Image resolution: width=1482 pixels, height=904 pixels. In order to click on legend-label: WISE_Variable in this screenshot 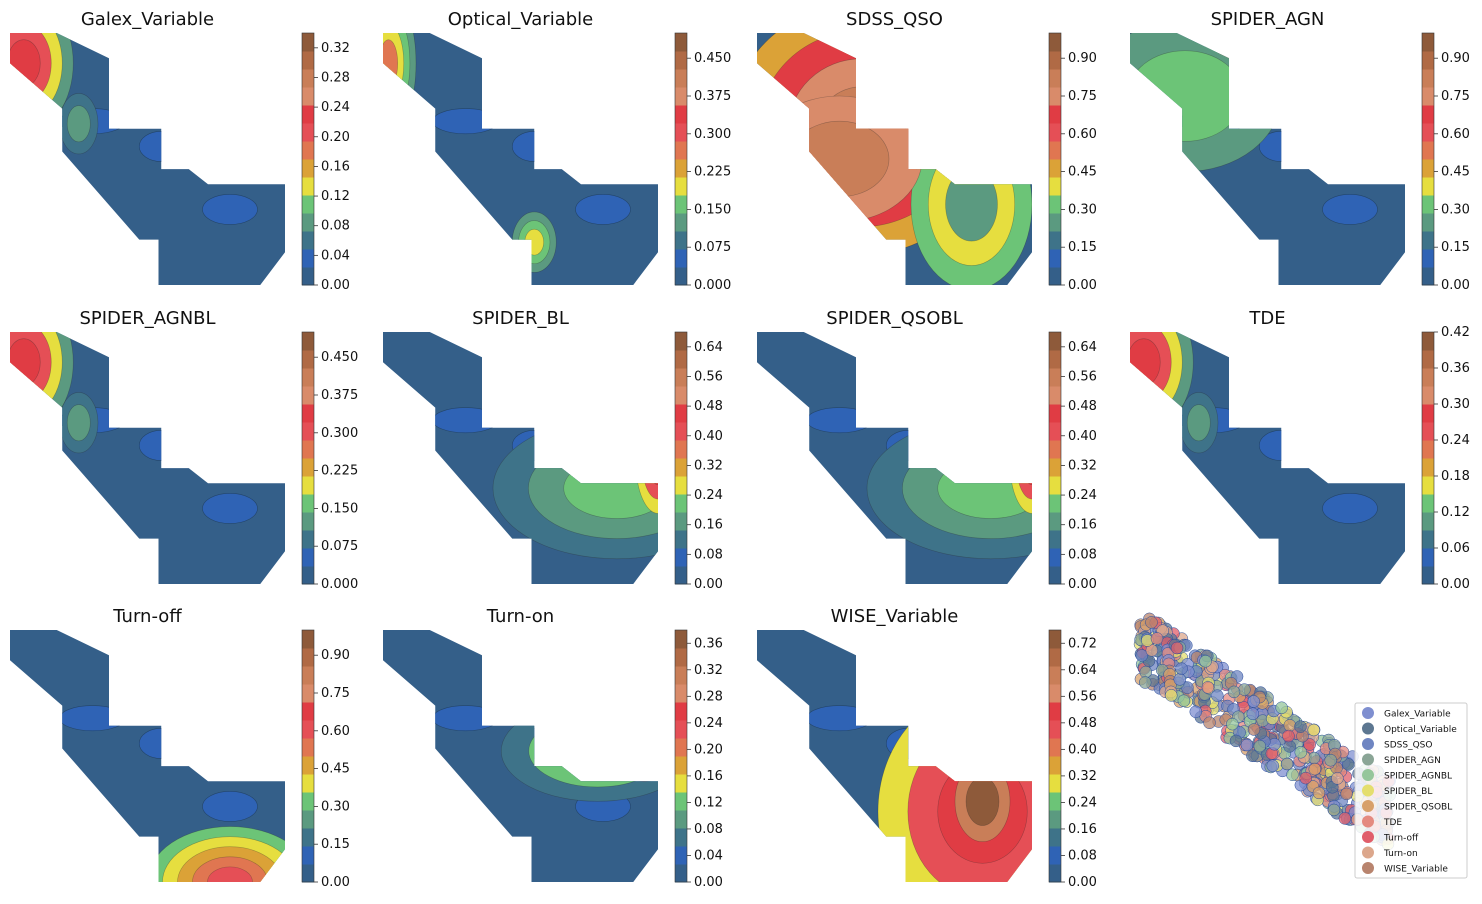, I will do `click(1416, 870)`.